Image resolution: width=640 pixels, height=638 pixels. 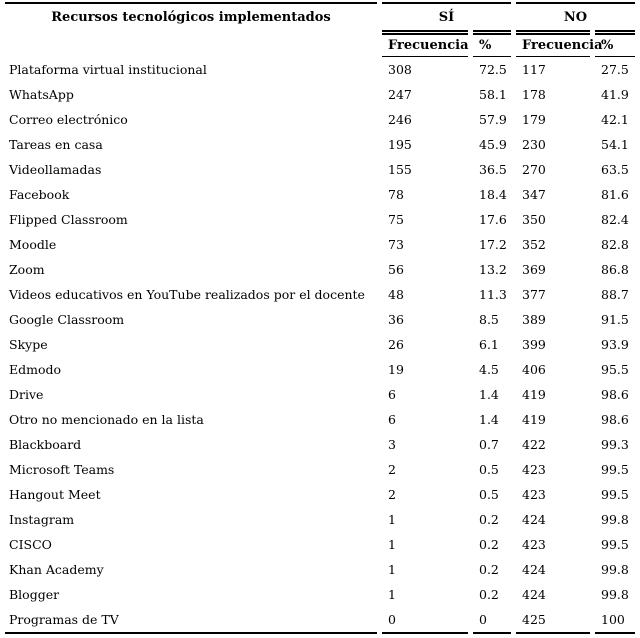 I want to click on si-percent-cell: 0.2, so click(x=489, y=544).